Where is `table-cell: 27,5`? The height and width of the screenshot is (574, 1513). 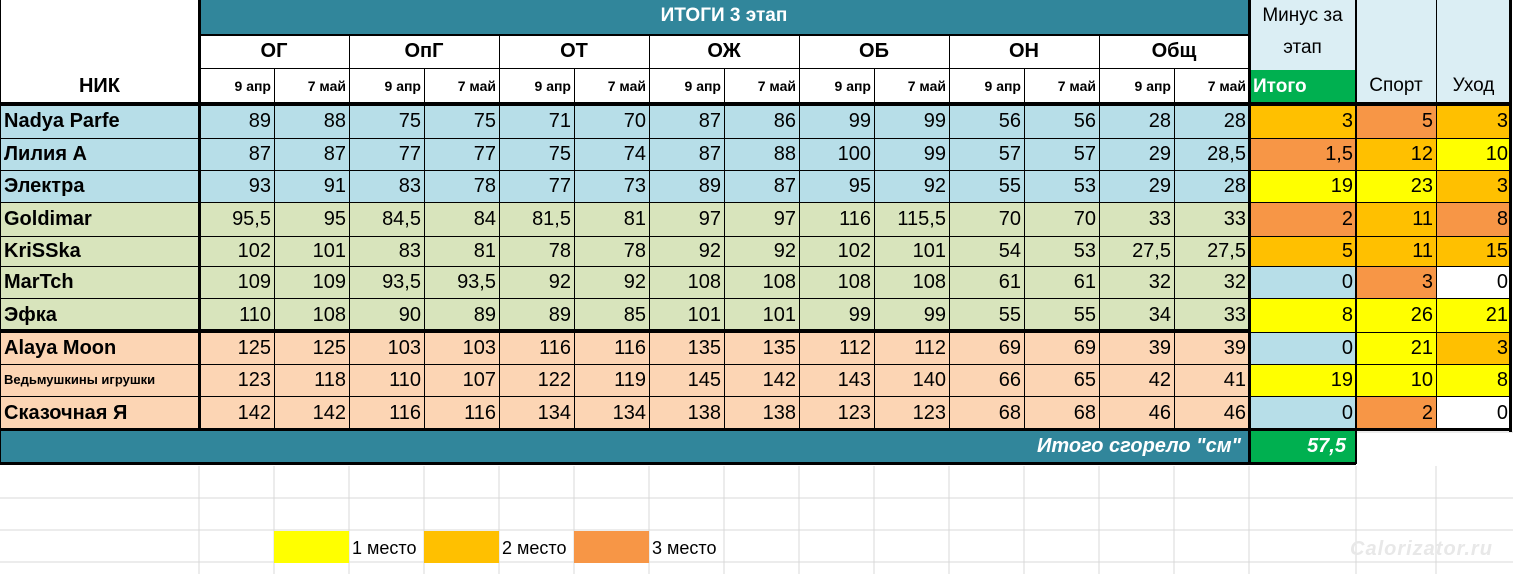
table-cell: 27,5 is located at coordinates (1136, 251).